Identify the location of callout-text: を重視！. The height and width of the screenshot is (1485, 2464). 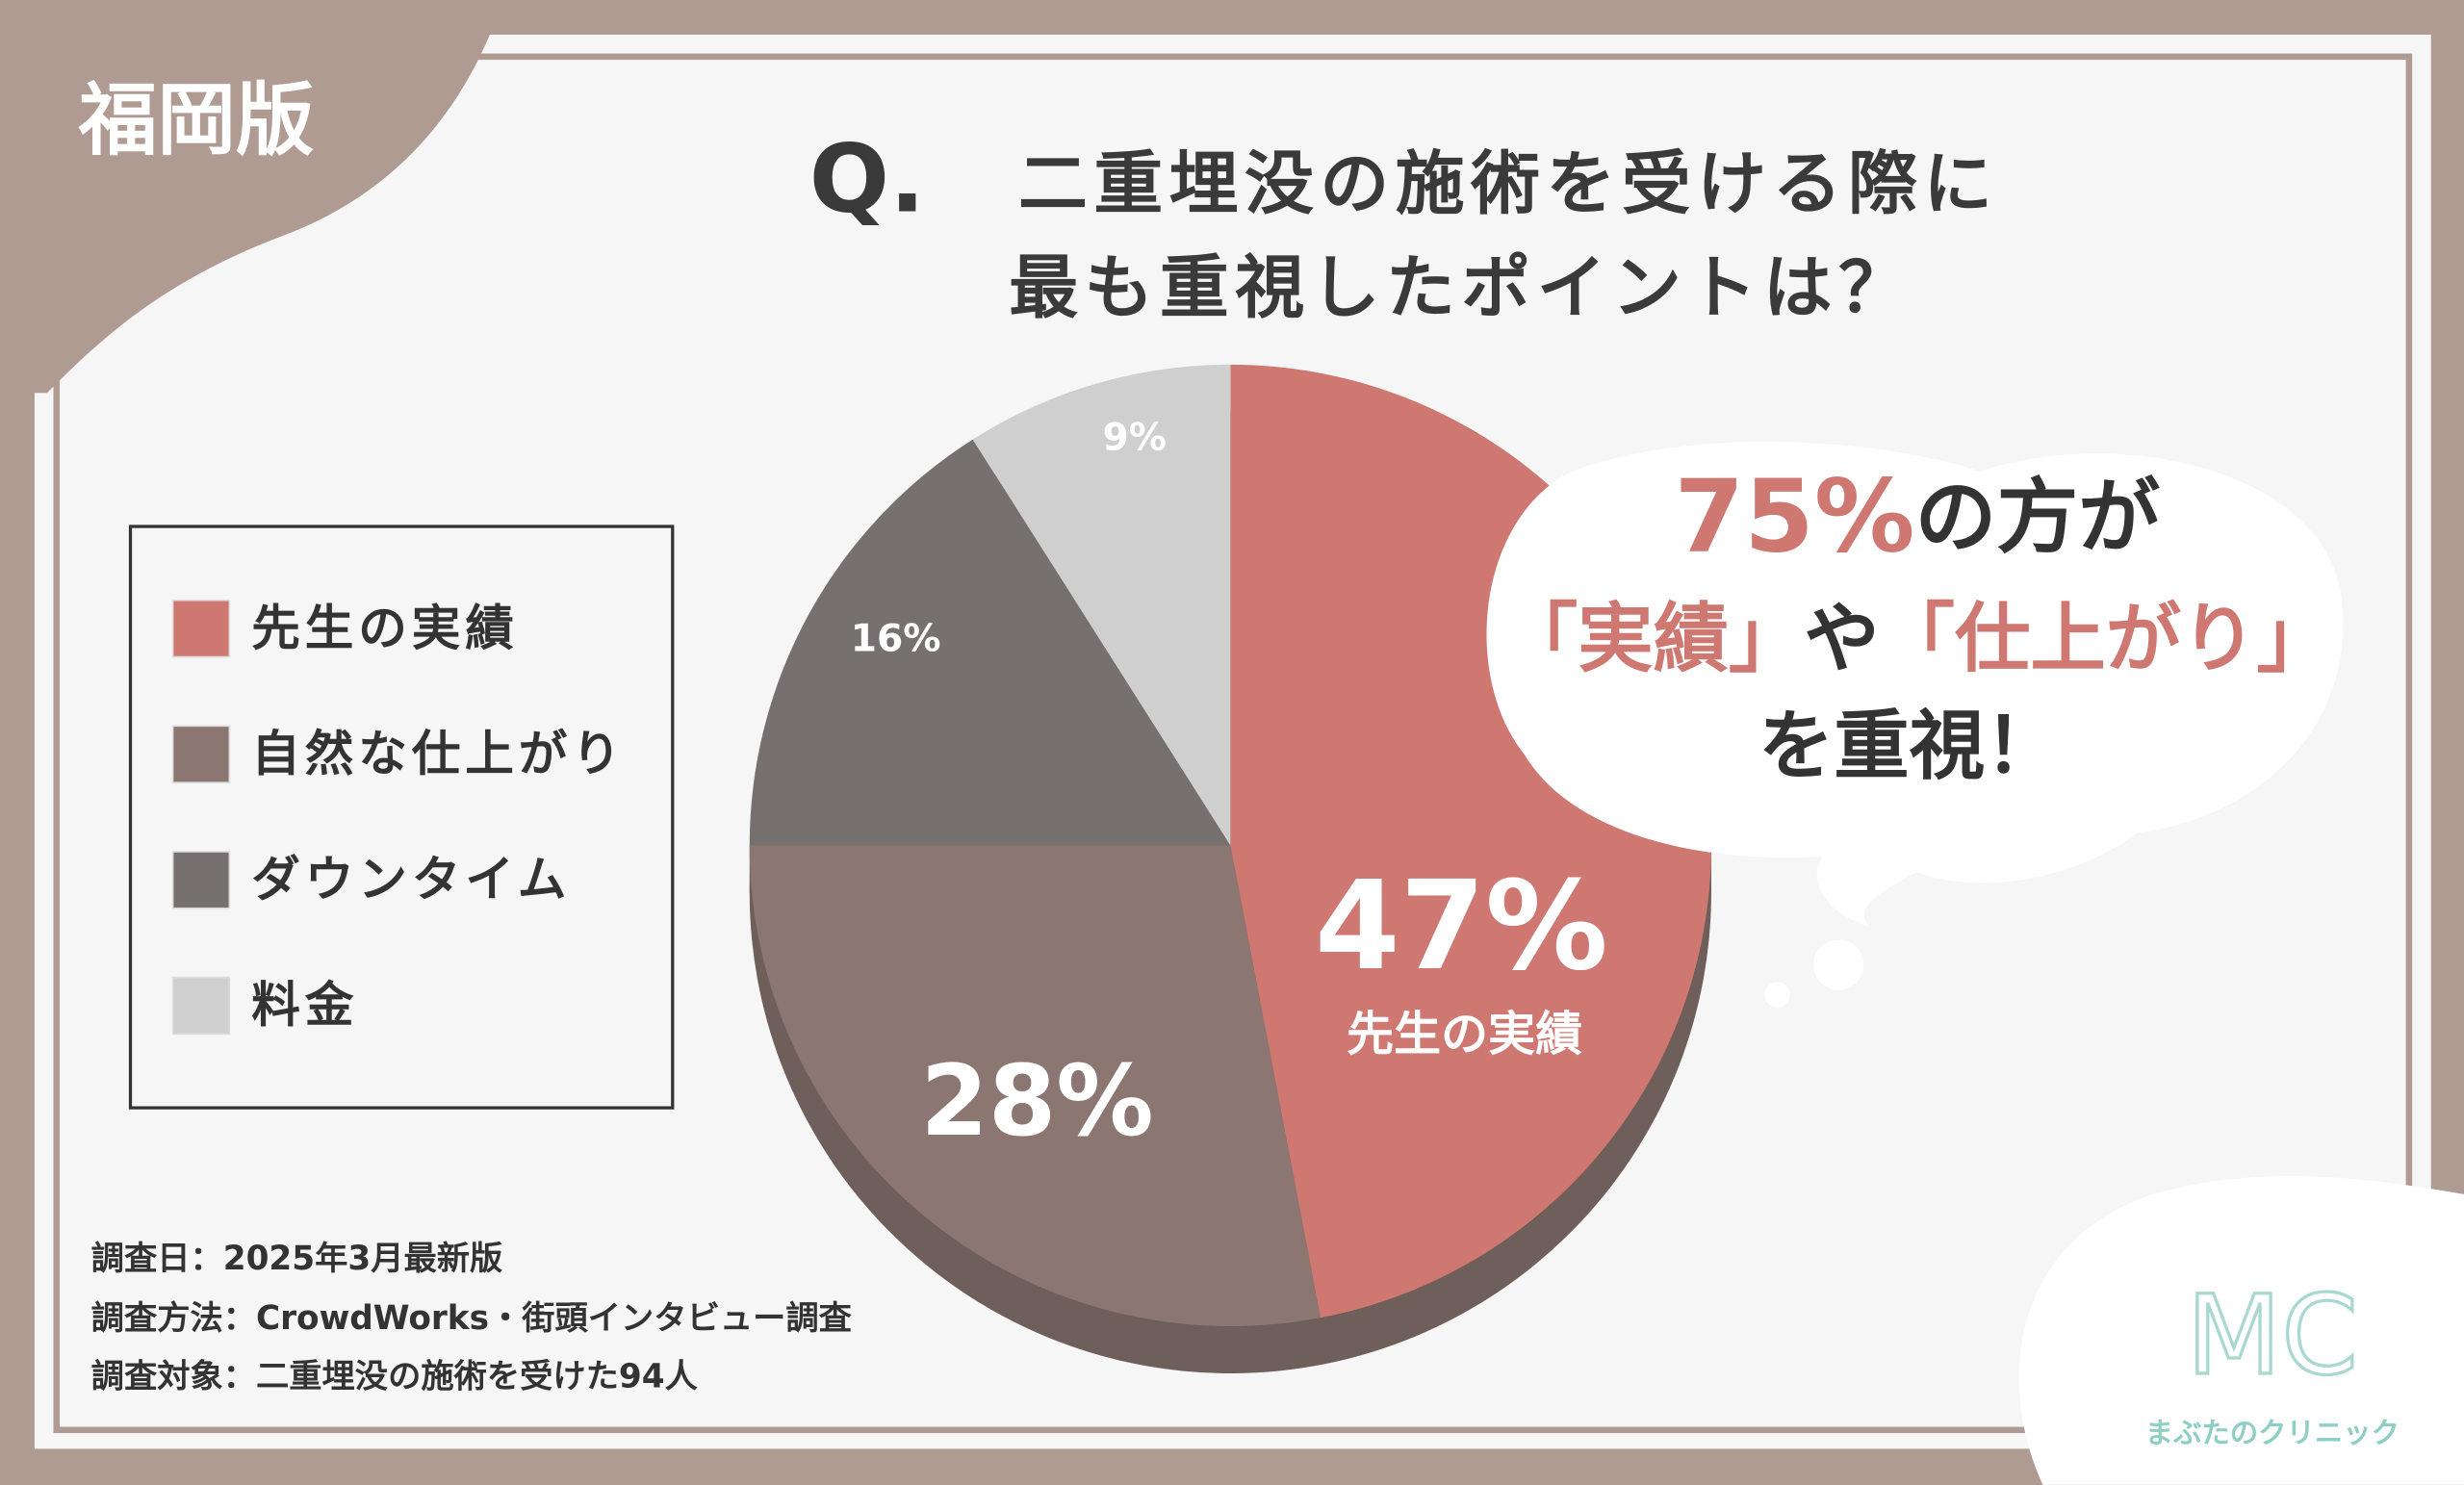
(1909, 746).